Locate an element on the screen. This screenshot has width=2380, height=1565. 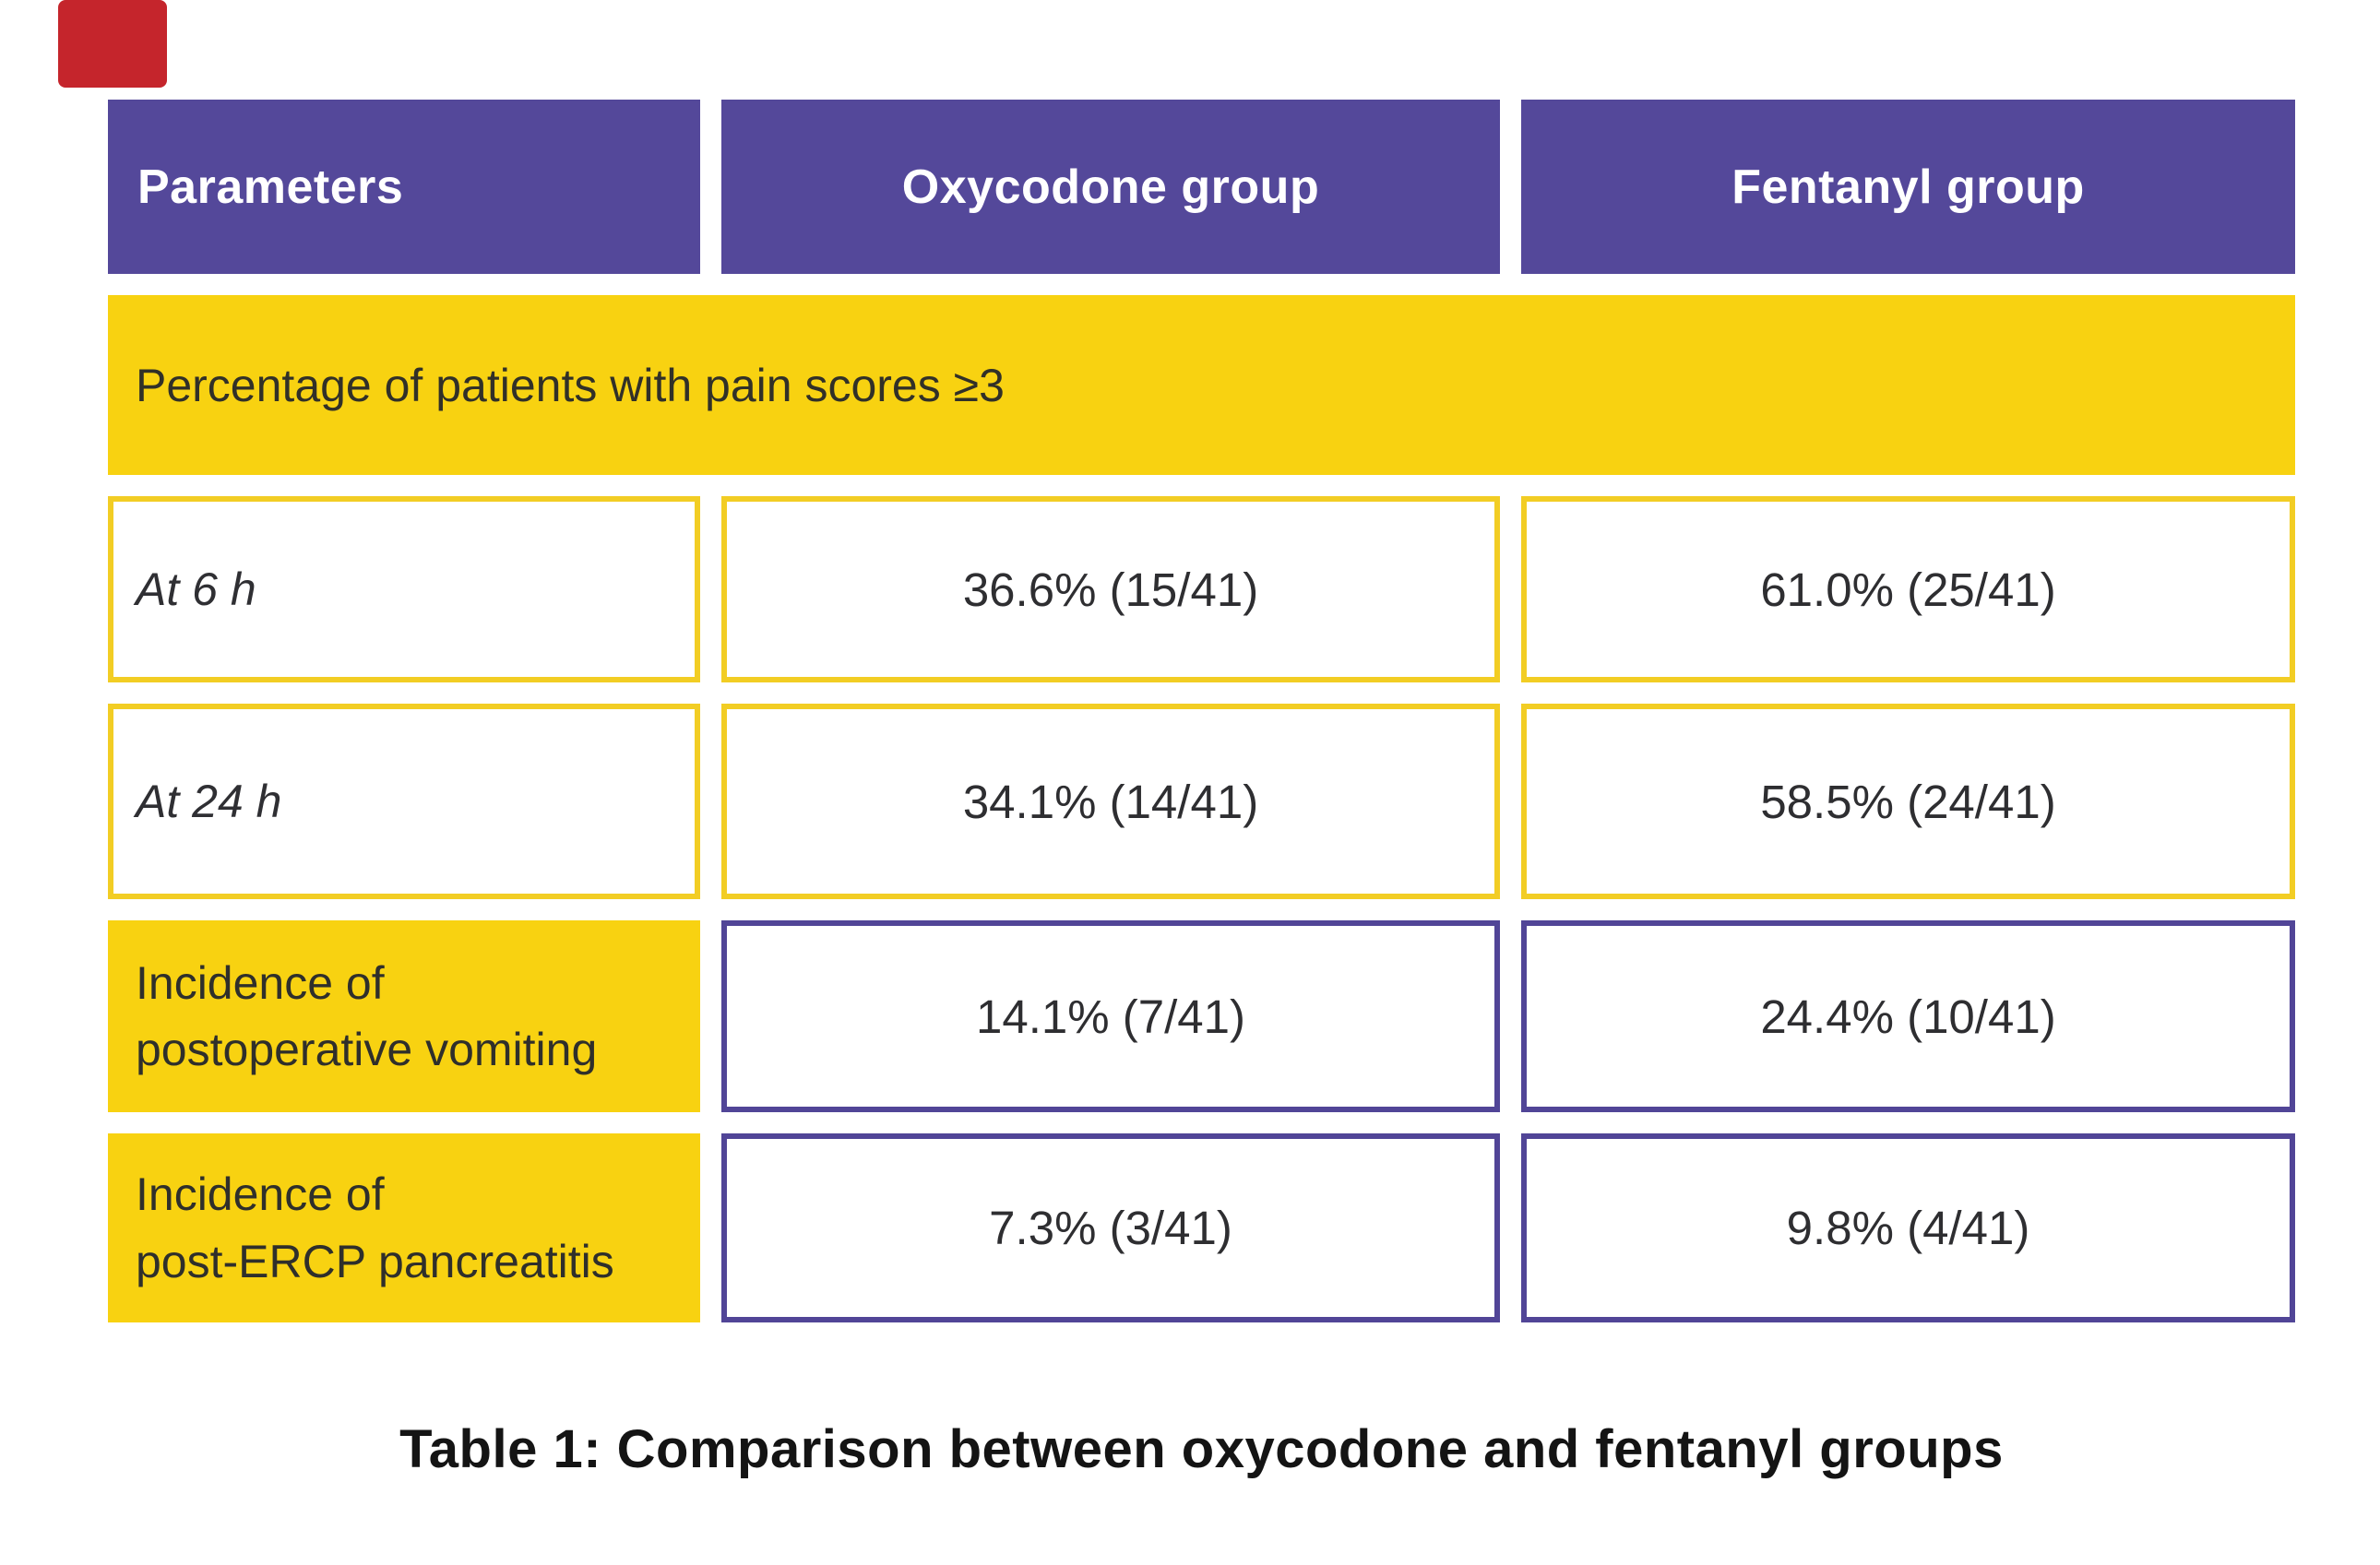
row-label-postoperative-vomiting-line2: postoperative vomiting is located at coordinates (367, 1049).